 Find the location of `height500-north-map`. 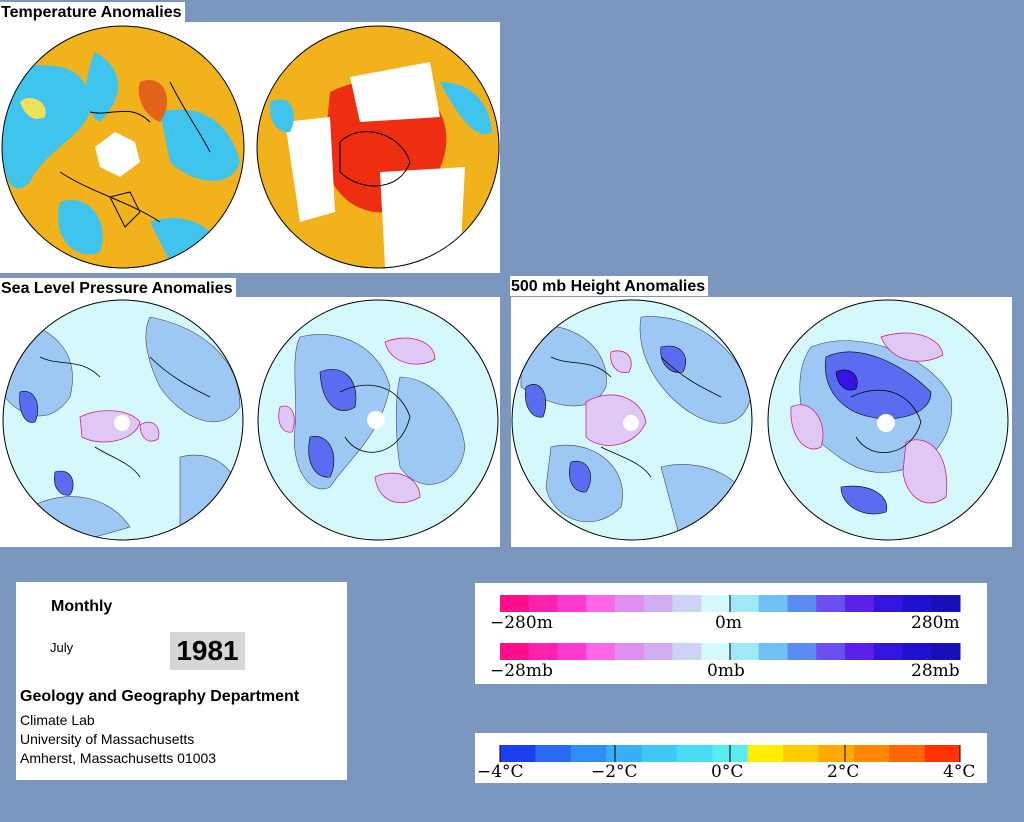

height500-north-map is located at coordinates (632, 420).